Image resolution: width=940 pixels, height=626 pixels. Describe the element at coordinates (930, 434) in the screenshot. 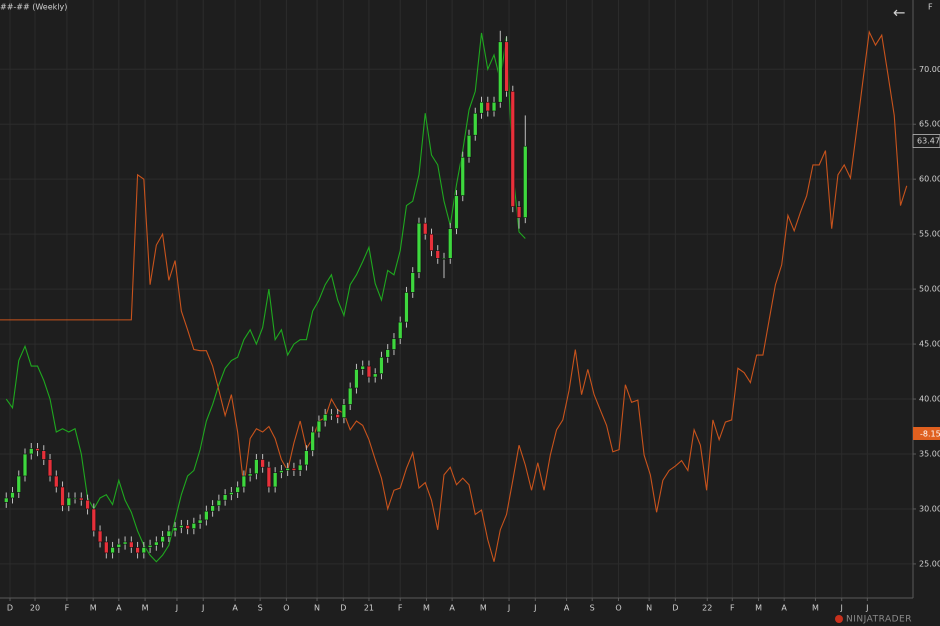

I see `indicator-label: -8.15` at that location.